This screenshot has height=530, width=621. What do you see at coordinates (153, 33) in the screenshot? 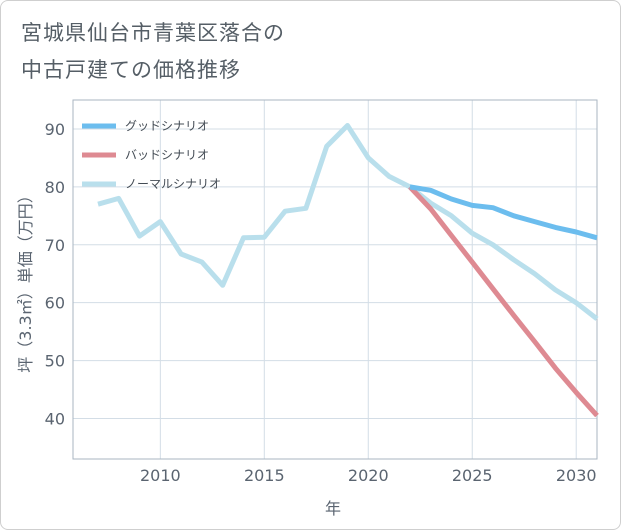
I see `chart-title-line-1: 宮城県仙台市青葉区落合の` at bounding box center [153, 33].